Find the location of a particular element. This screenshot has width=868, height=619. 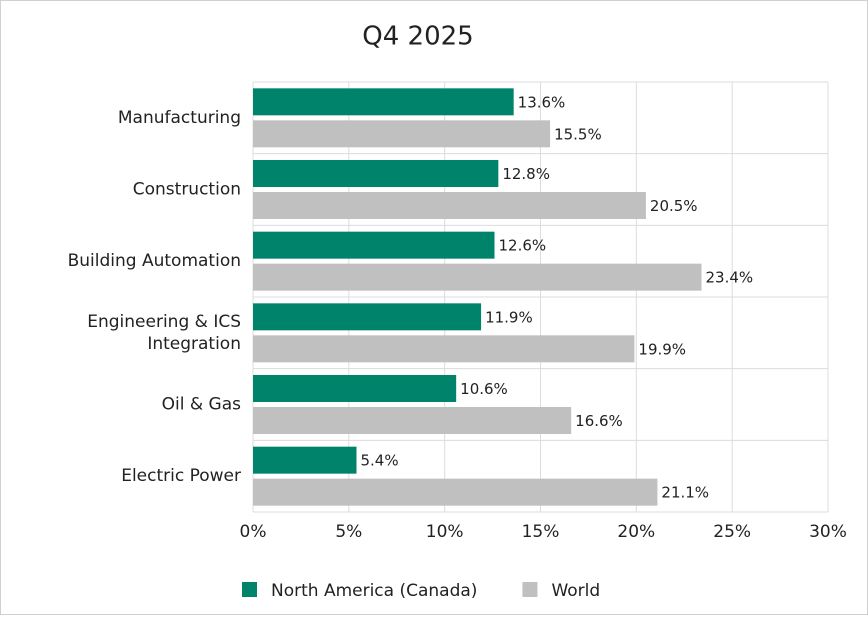

y-tick-label: Engineering & ICS Integration is located at coordinates (164, 333).